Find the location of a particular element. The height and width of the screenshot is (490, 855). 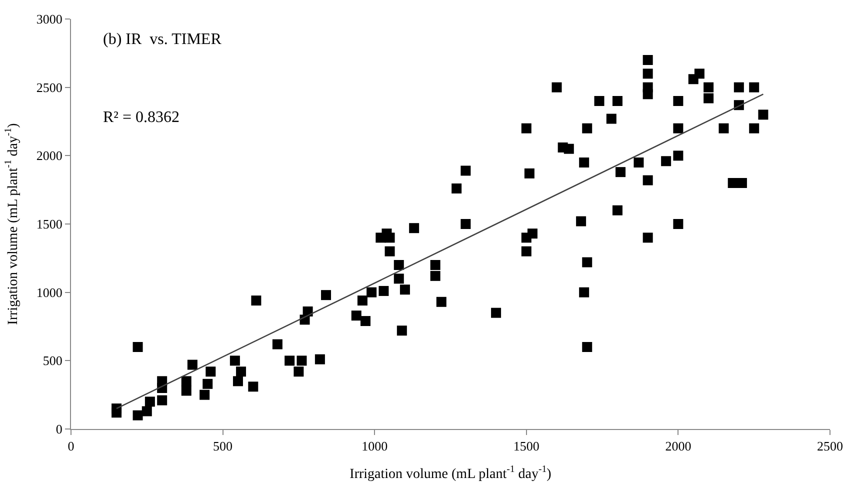

y-tick-label: 2500 is located at coordinates (49, 87).